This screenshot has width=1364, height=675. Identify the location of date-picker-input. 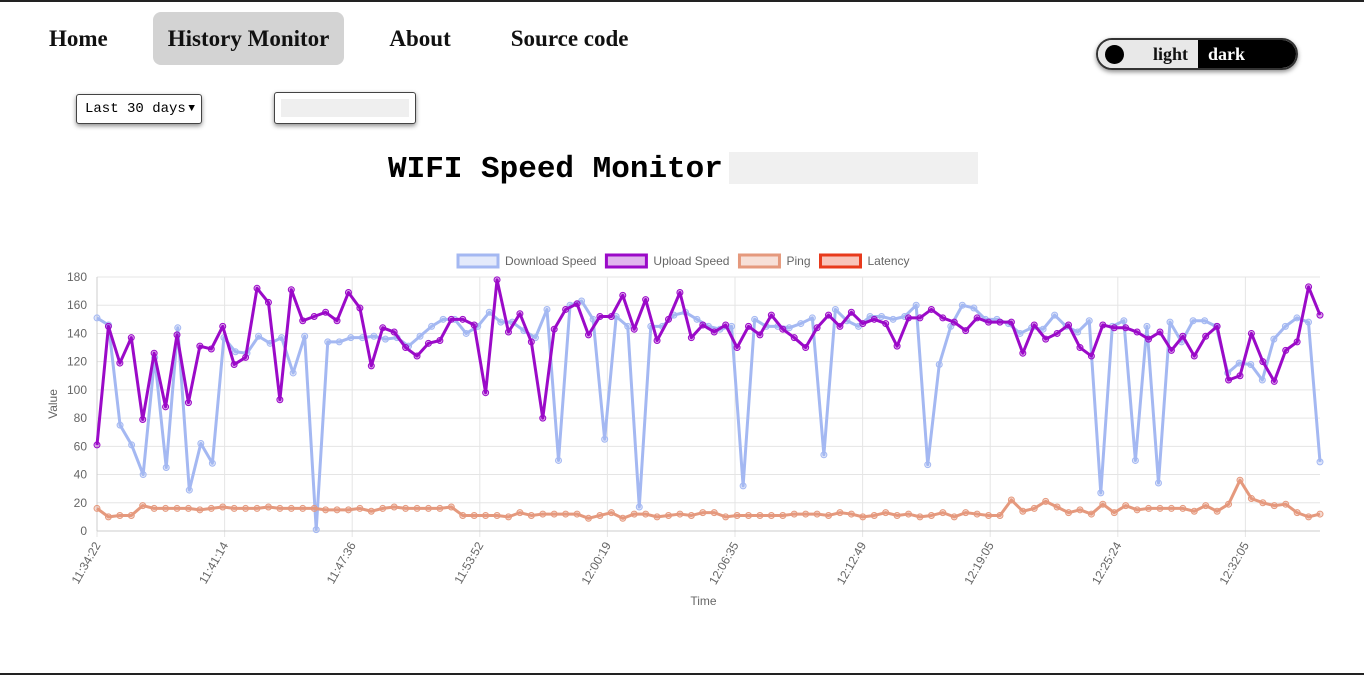
(345, 108).